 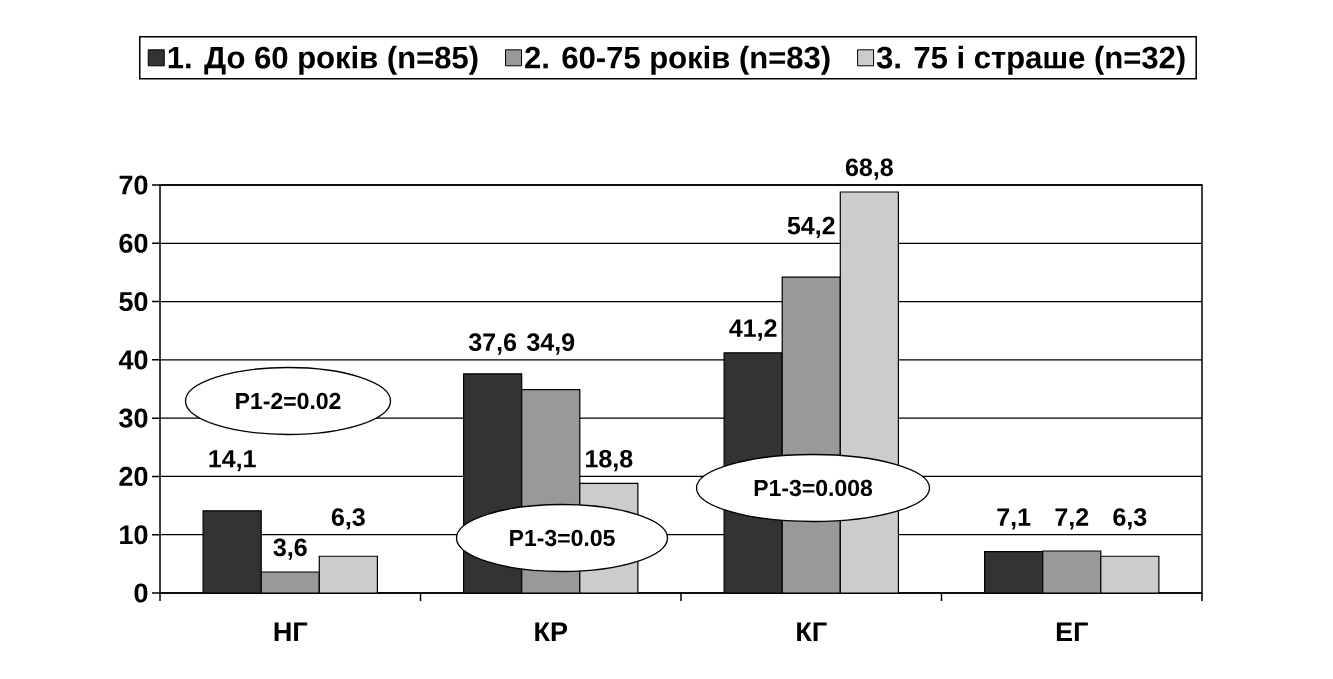 What do you see at coordinates (133, 476) in the screenshot?
I see `y-tick-label: 20` at bounding box center [133, 476].